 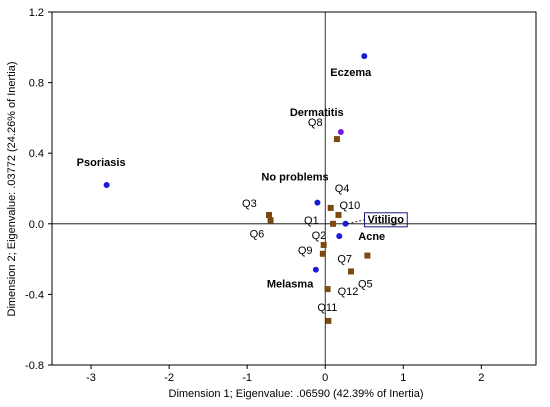 I want to click on y-axis-ticks: -0.8 -0.4 0.0 0.4 0.8 1.2, so click(x=38, y=189).